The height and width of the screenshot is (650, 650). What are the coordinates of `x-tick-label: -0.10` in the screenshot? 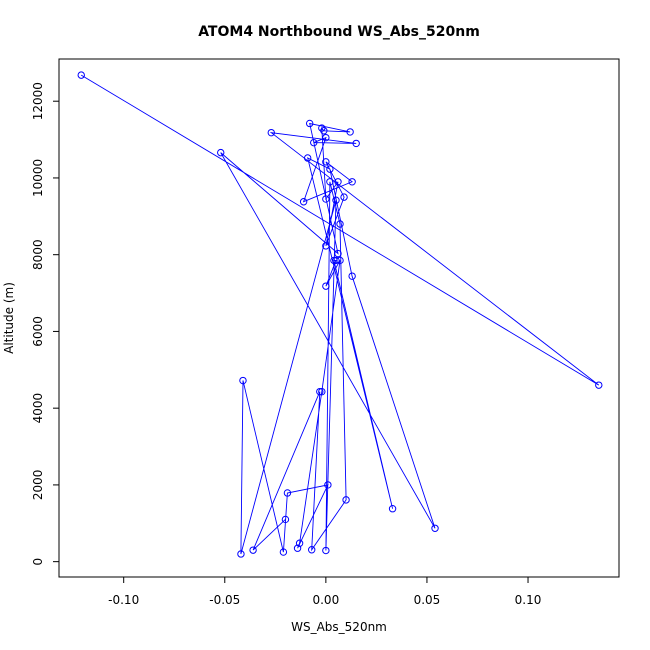 It's located at (123, 600).